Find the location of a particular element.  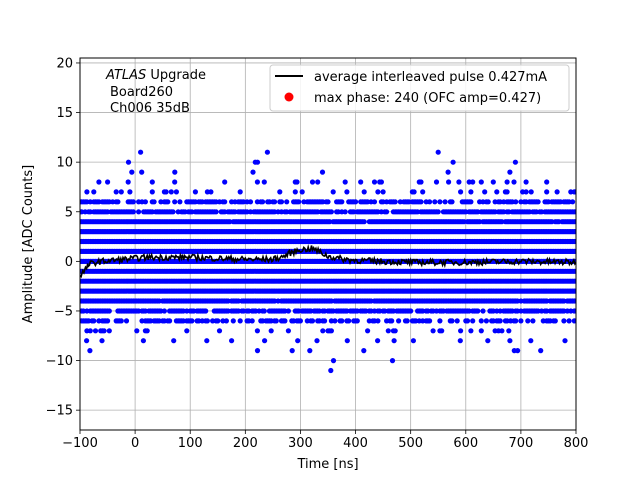

y-tick-label: 5 is located at coordinates (69, 212).